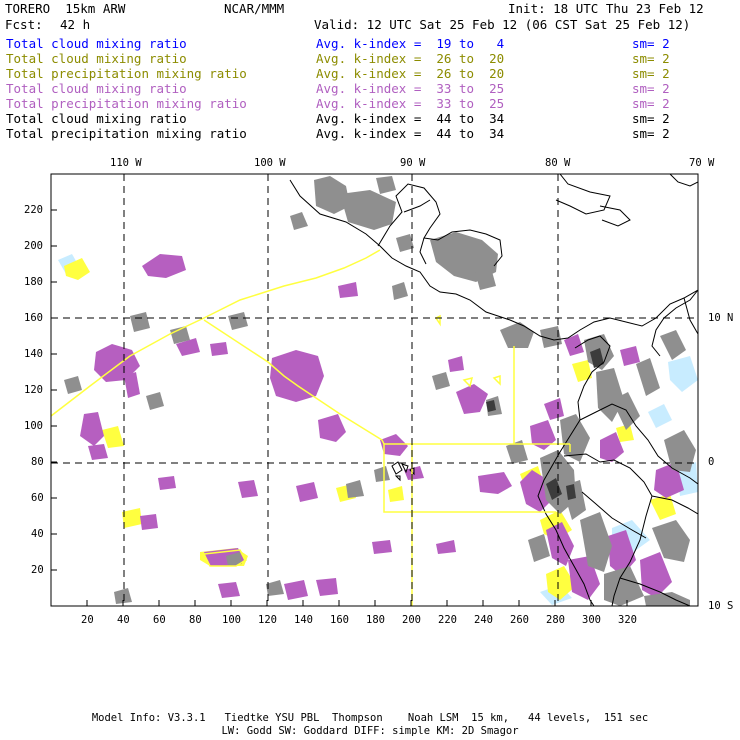 This screenshot has width=740, height=740. Describe the element at coordinates (33, 282) in the screenshot. I see `y-tick-label: 180` at that location.